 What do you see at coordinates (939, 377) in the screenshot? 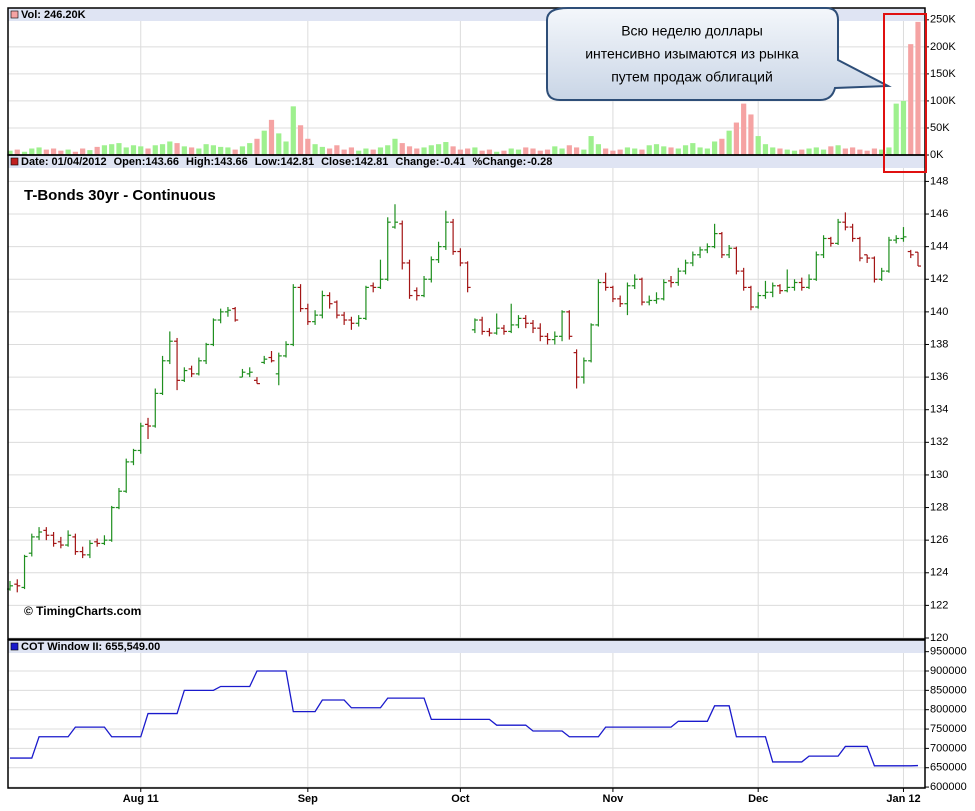
I see `y-tick-label: 136` at bounding box center [939, 377].